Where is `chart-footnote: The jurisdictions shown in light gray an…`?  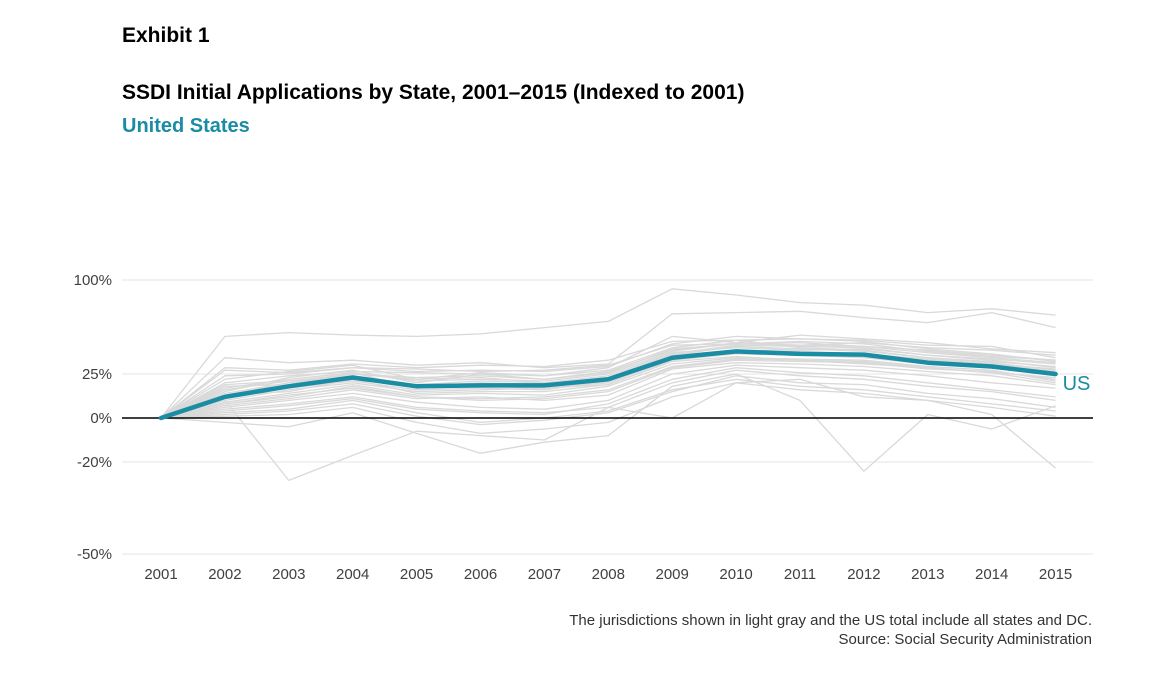 chart-footnote: The jurisdictions shown in light gray an… is located at coordinates (830, 630).